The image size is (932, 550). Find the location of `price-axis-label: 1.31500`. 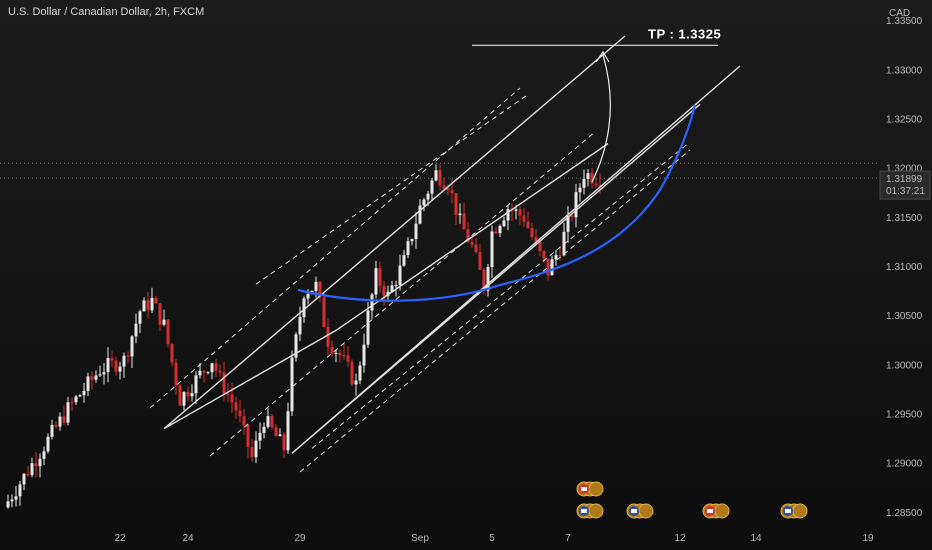

price-axis-label: 1.31500 is located at coordinates (904, 218).